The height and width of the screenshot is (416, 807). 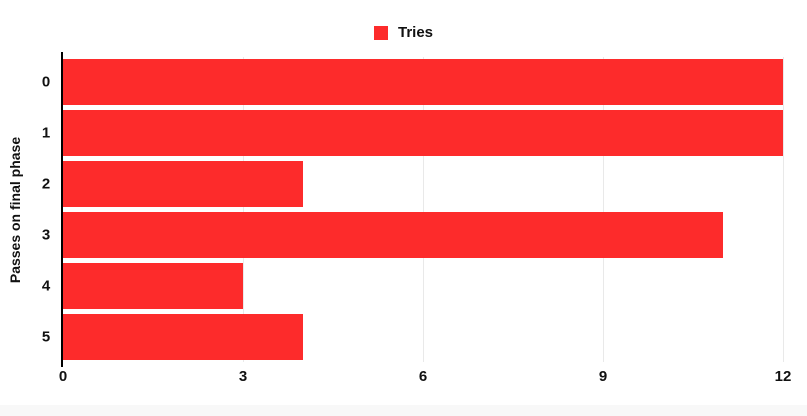 I want to click on y-axis-title: Passes on final phase, so click(x=15, y=209).